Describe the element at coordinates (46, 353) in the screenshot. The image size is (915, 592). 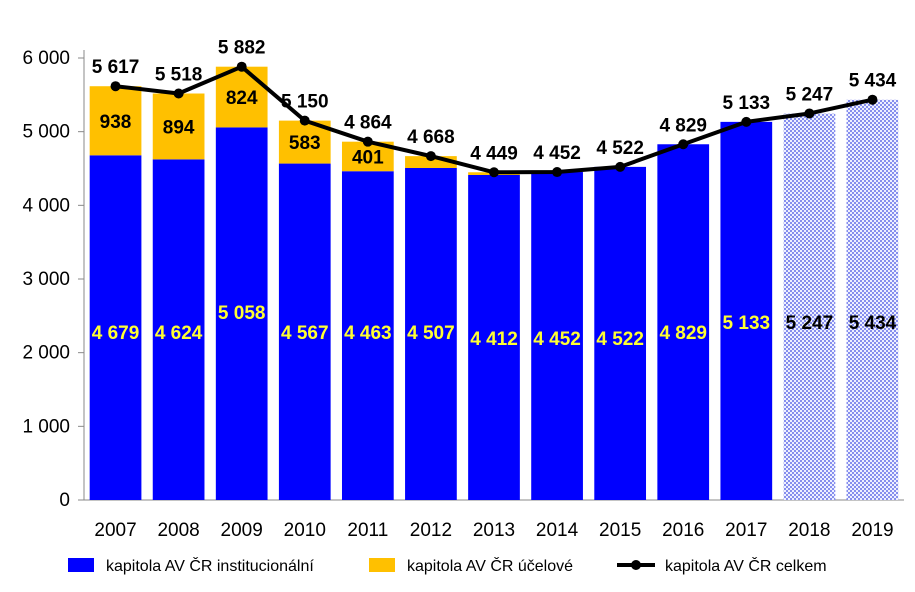
I see `y-tick-label: 2 000` at that location.